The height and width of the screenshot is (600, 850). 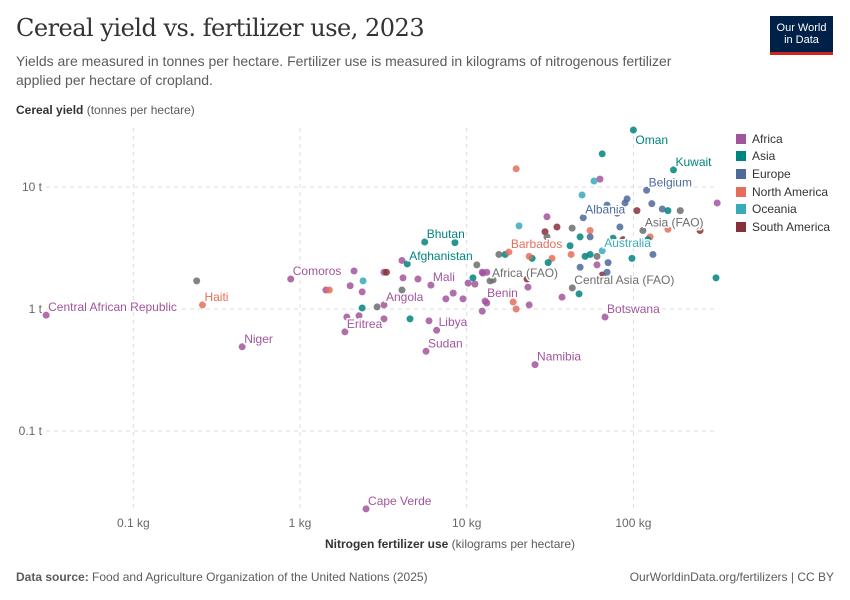 What do you see at coordinates (605, 210) in the screenshot?
I see `point-label: Albania` at bounding box center [605, 210].